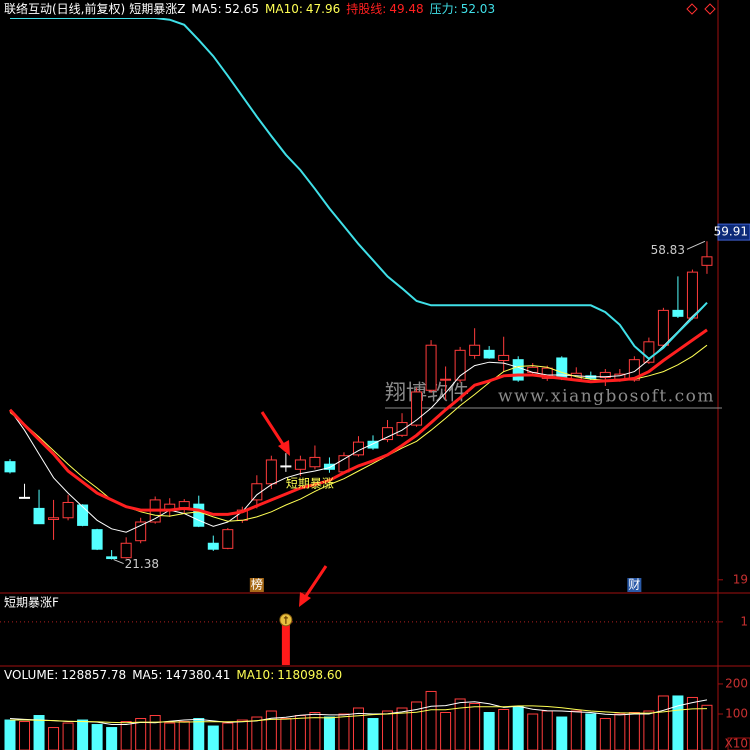 The width and height of the screenshot is (750, 750). I want to click on legend-value: 52.03, so click(478, 9).